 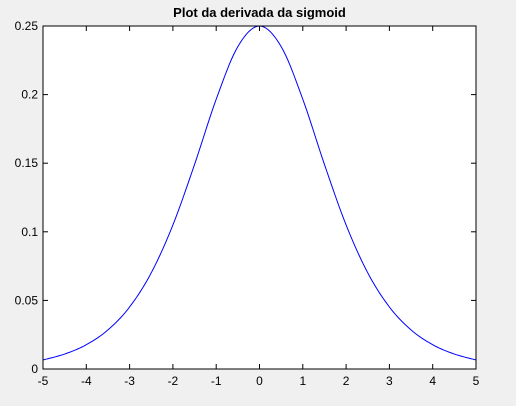 I want to click on y-tick-label: 0.2, so click(x=29, y=95).